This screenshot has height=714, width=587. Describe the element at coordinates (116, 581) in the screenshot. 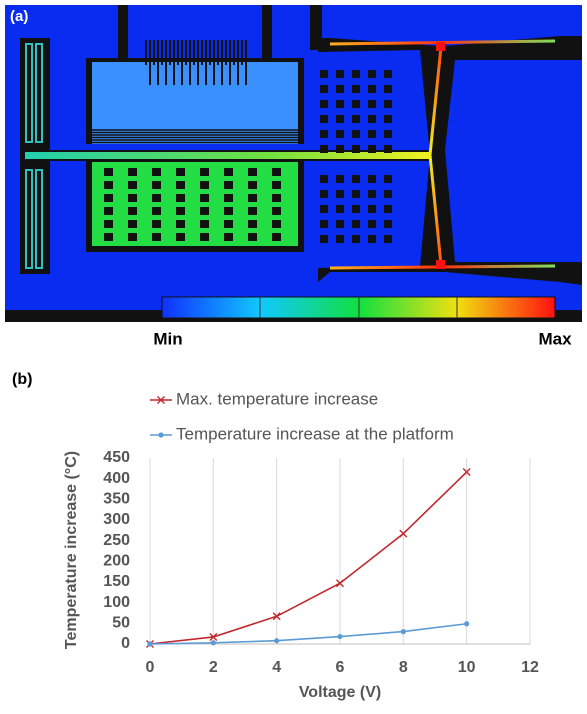

I see `y-tick-label: 150` at that location.